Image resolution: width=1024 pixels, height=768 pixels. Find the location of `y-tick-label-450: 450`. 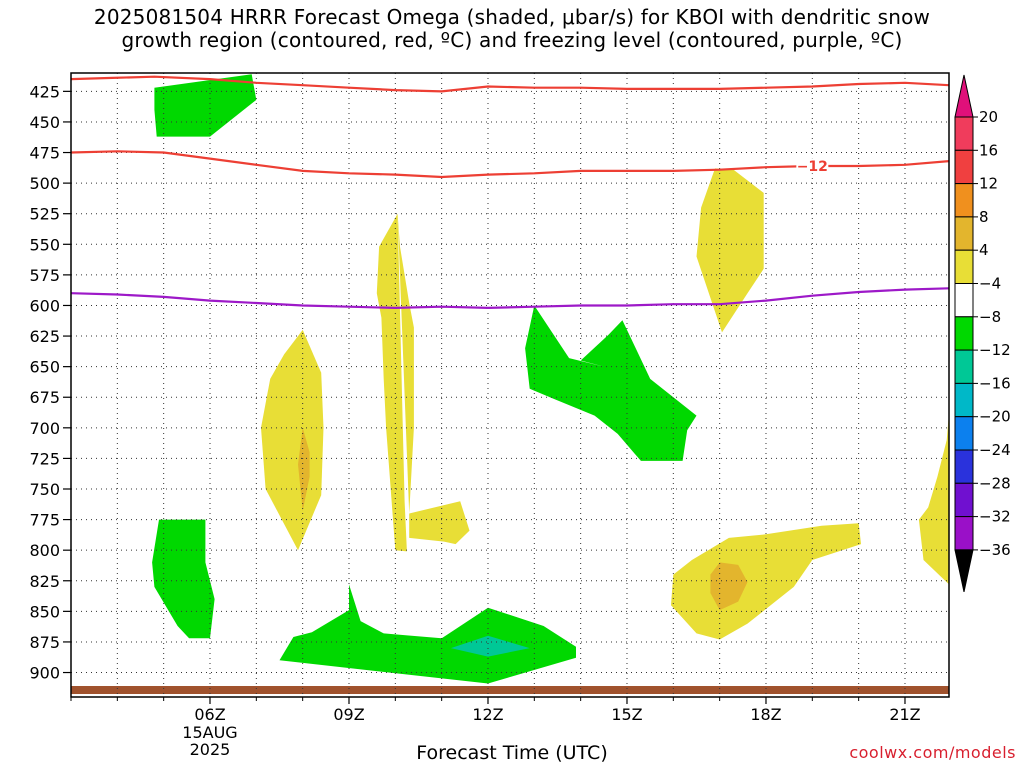

y-tick-label-450: 450 is located at coordinates (44, 122).